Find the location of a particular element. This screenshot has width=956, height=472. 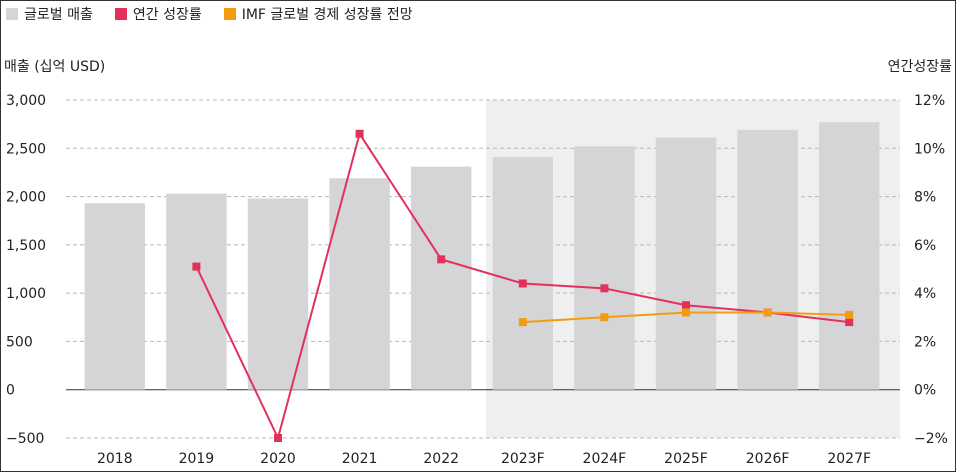

x-tick-label: 2023F is located at coordinates (523, 459).